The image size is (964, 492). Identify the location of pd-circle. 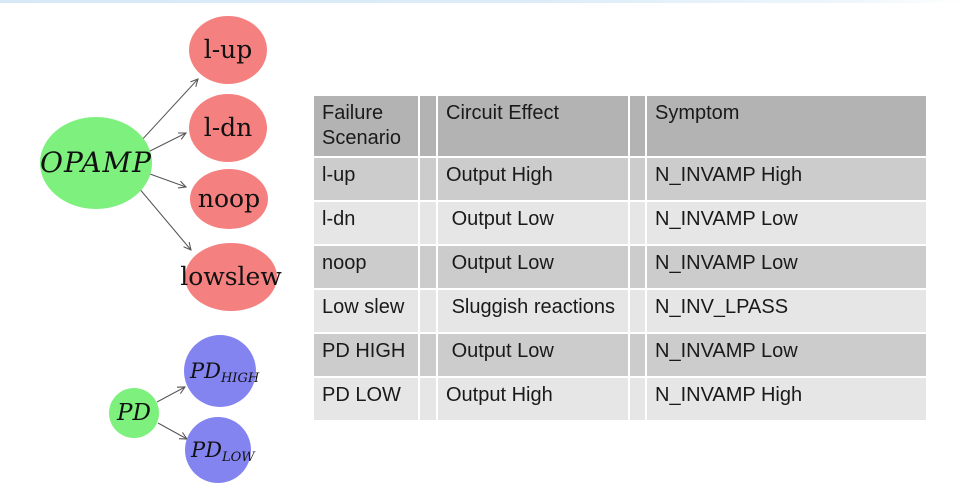
(134, 413).